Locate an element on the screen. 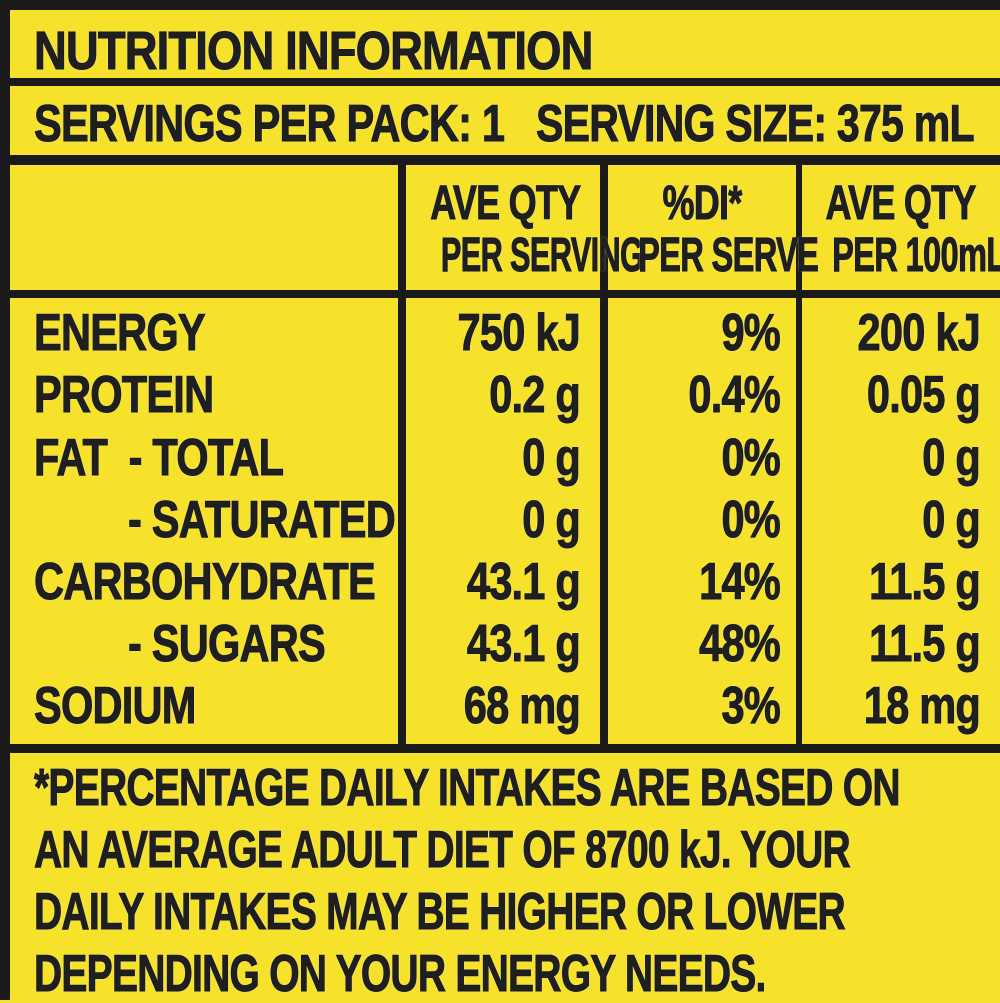 This screenshot has height=1003, width=1000. value-per-serving: 68 mg is located at coordinates (522, 706).